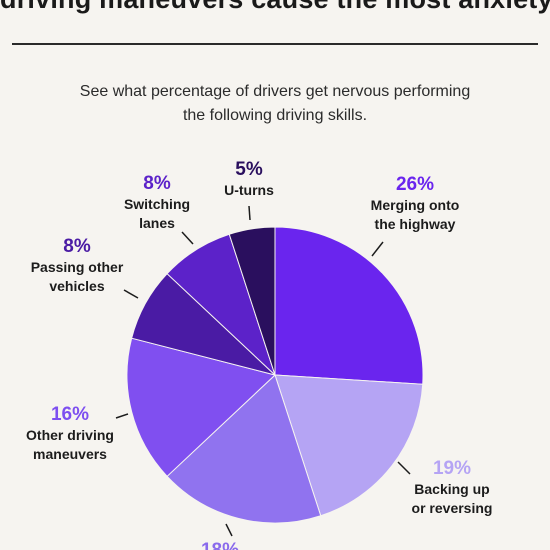 Image resolution: width=550 pixels, height=550 pixels. I want to click on slice-category-label: or reversing, so click(452, 508).